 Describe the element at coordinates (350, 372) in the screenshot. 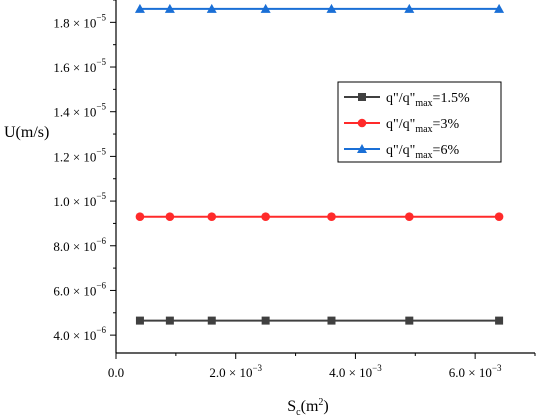

I see `x-tick-mantissa: 4.0 × 10` at that location.